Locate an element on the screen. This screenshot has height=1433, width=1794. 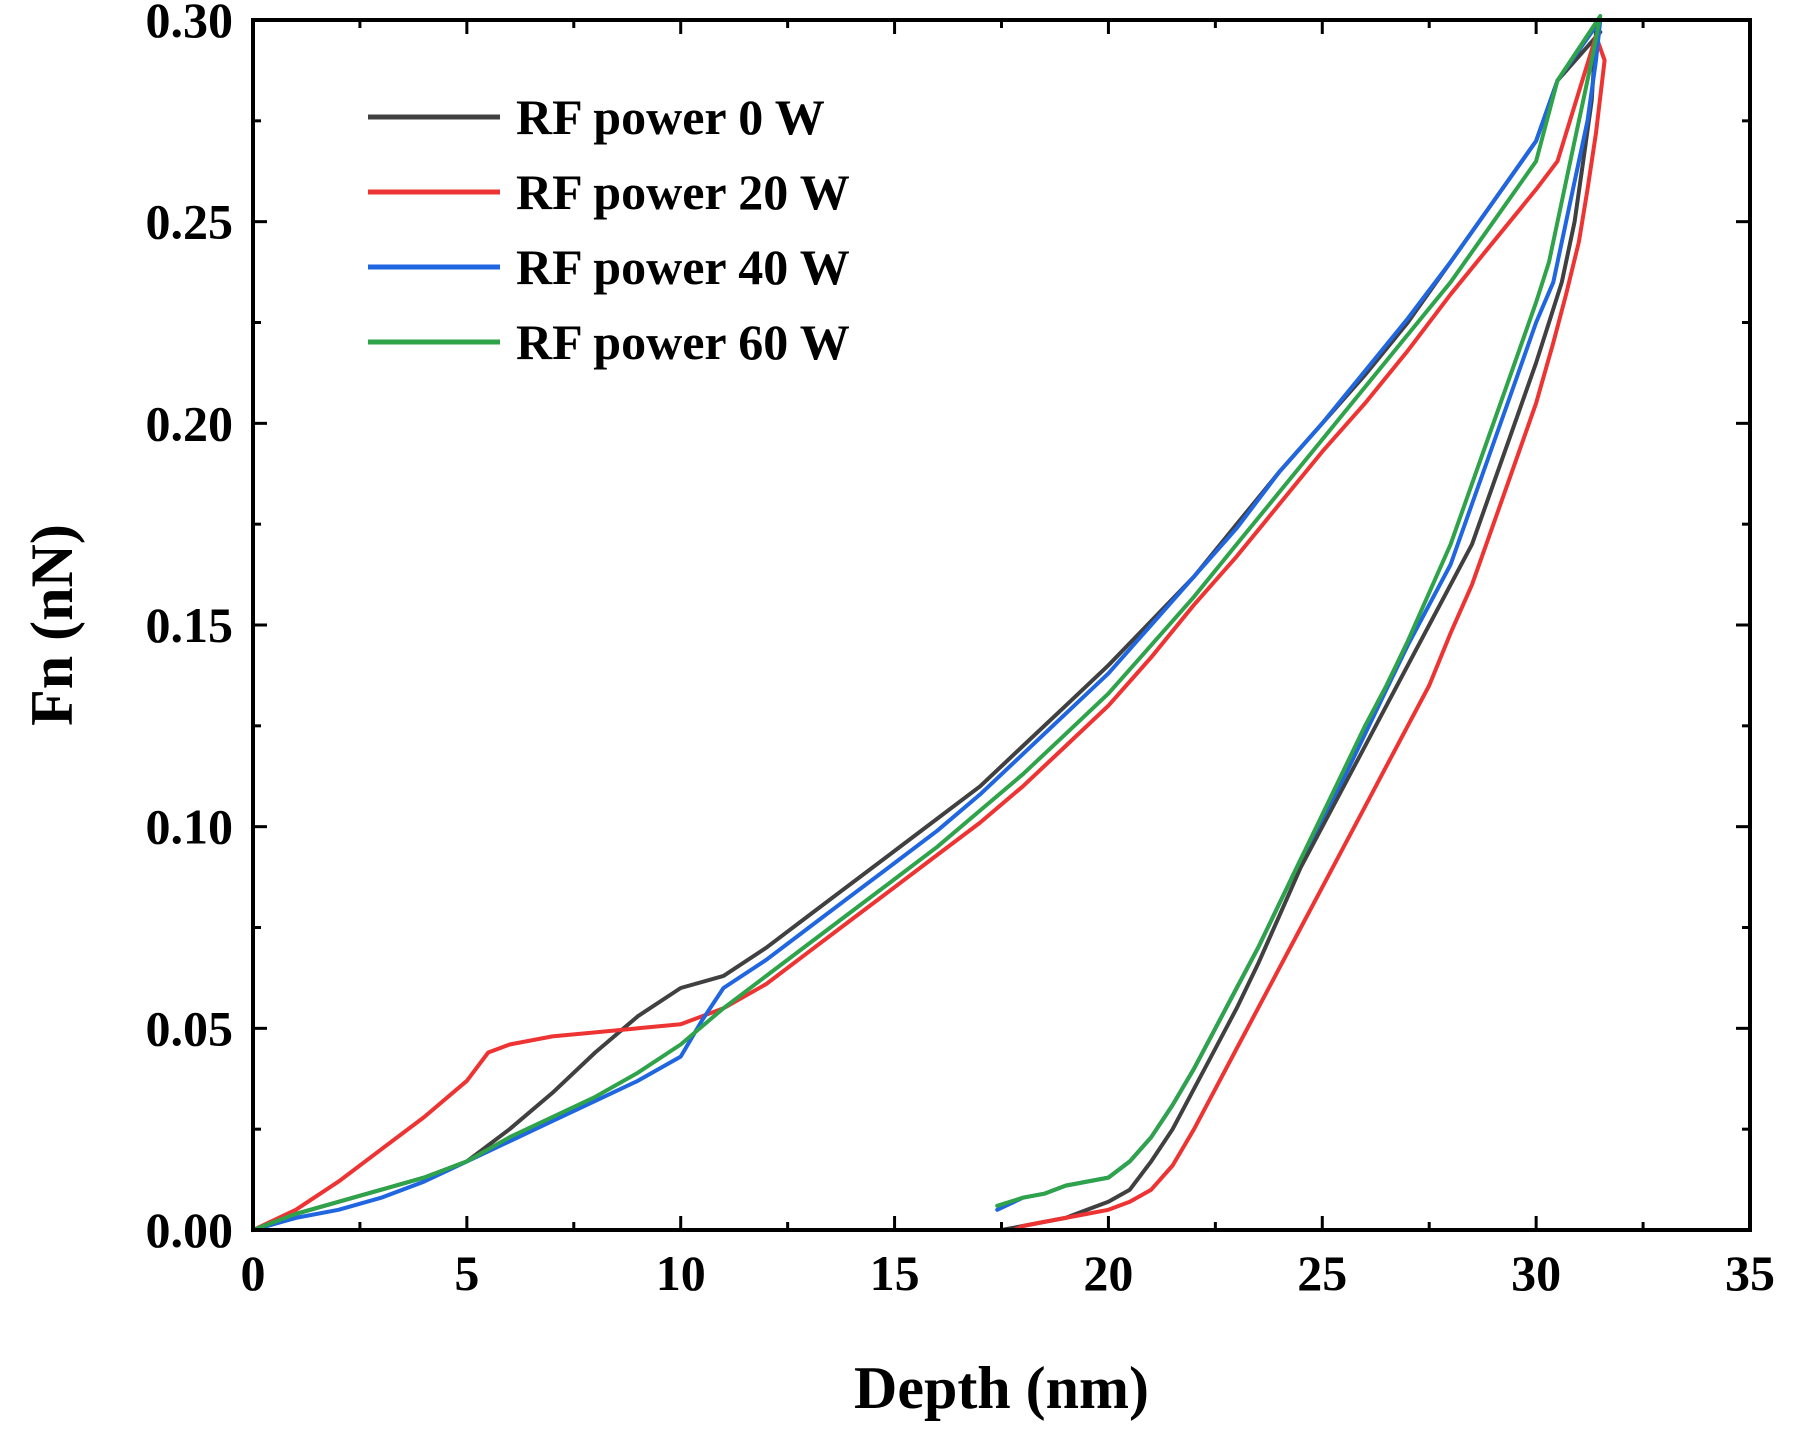
legend-label-3: RF power 60 W is located at coordinates (683, 342).